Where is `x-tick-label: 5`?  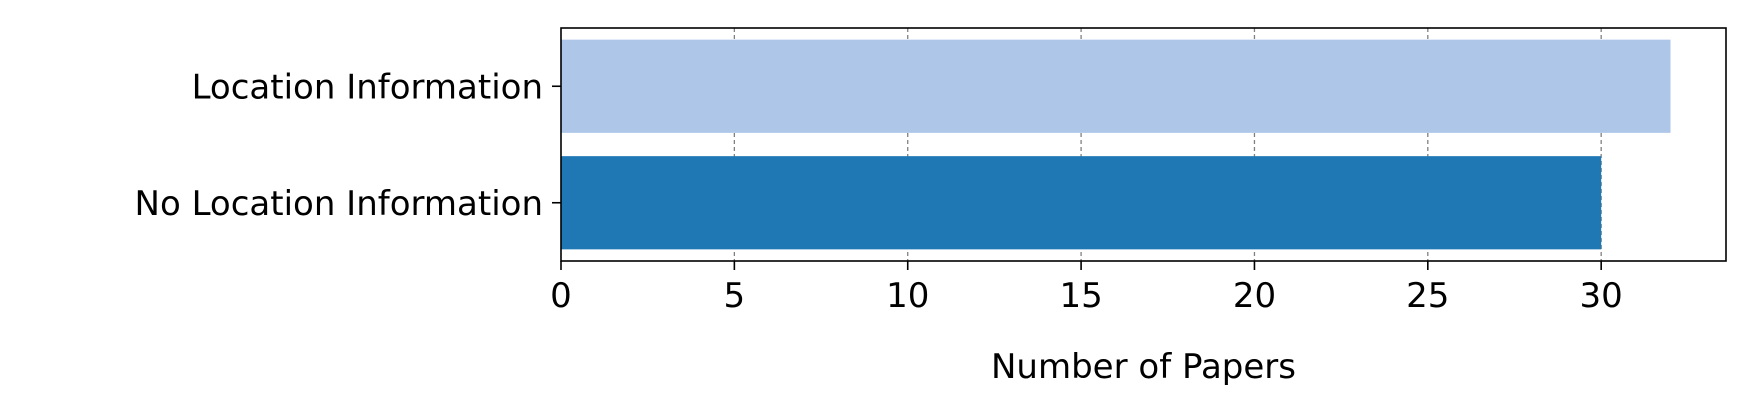 x-tick-label: 5 is located at coordinates (735, 296).